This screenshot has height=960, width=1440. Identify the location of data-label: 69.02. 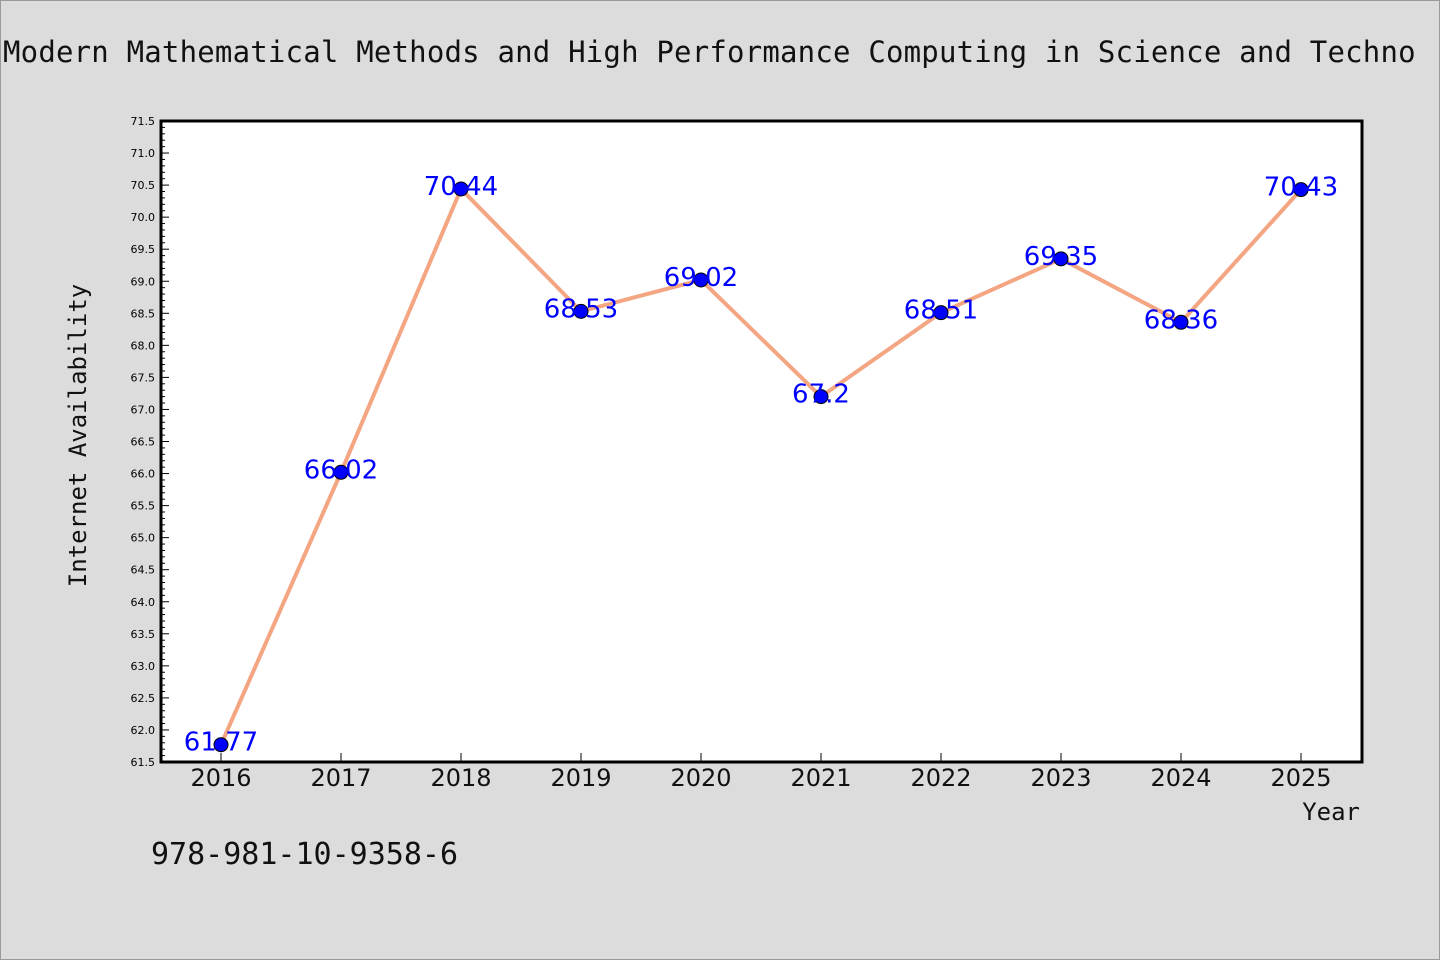
(701, 278).